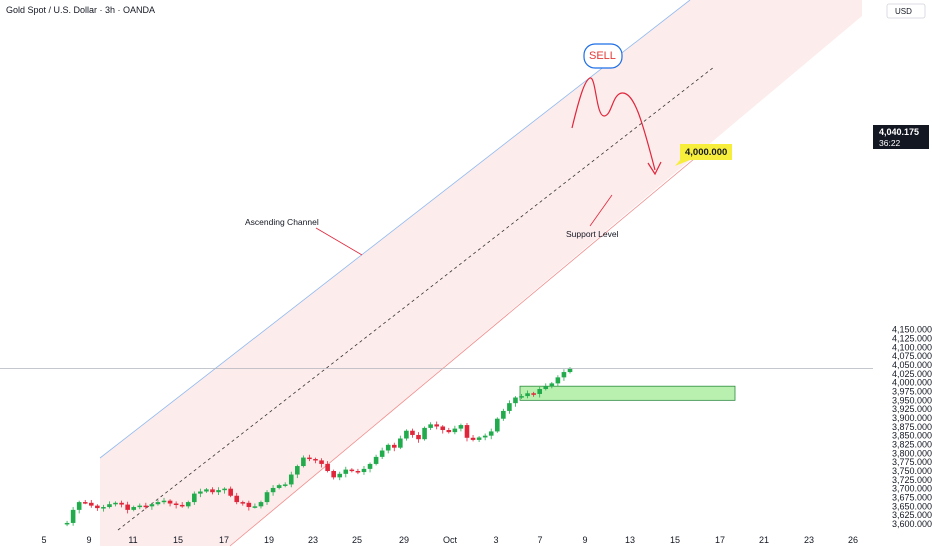 The height and width of the screenshot is (550, 932). I want to click on x-tick-label: 23, so click(313, 540).